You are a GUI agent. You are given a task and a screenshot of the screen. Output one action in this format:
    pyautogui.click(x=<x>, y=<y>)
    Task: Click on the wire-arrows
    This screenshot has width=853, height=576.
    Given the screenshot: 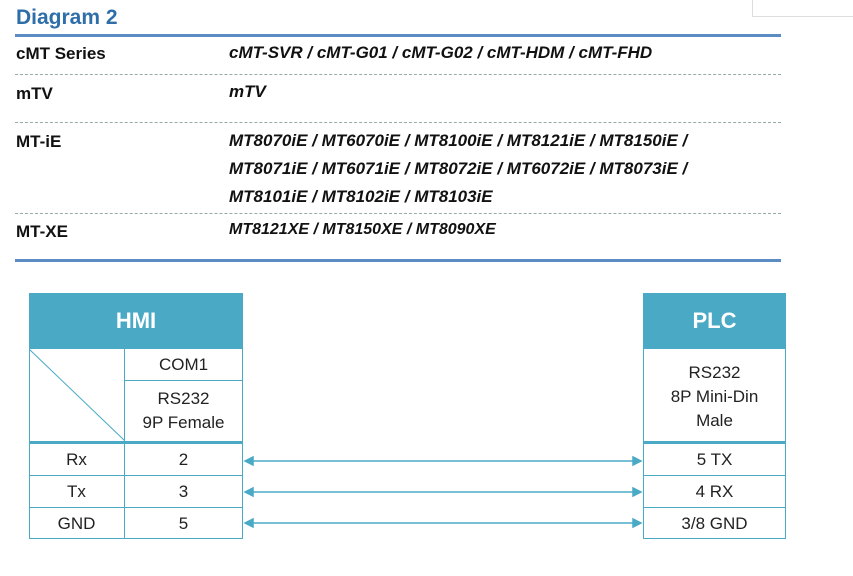 What is the action you would take?
    pyautogui.click(x=443, y=492)
    